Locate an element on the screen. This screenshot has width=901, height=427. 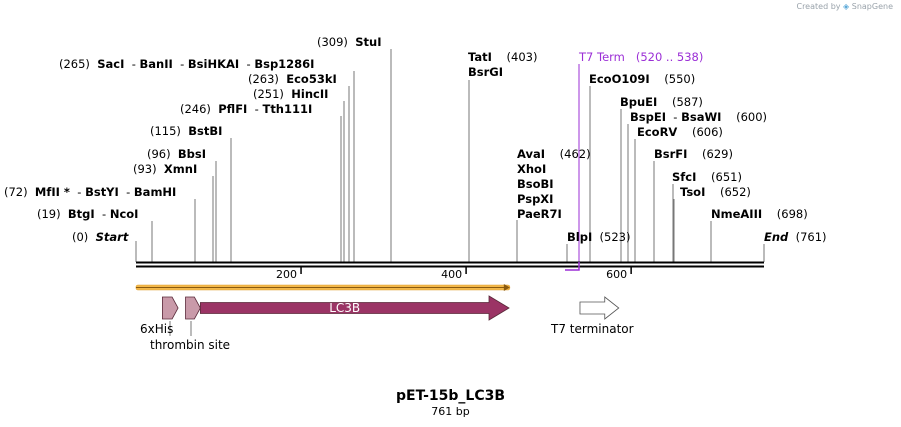
snapgene-logo-icon: ◈ is located at coordinates (846, 6).